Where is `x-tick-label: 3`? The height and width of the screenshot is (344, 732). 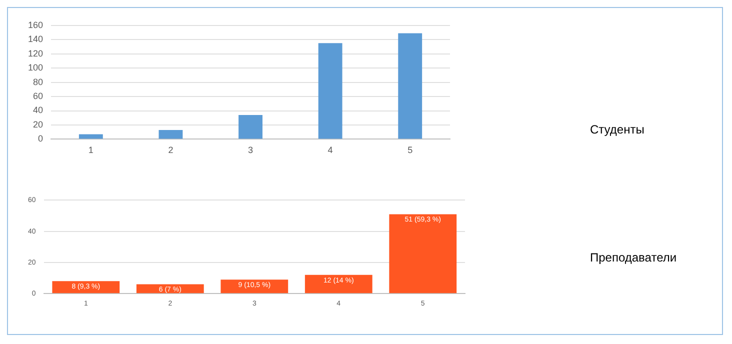 x-tick-label: 3 is located at coordinates (251, 150).